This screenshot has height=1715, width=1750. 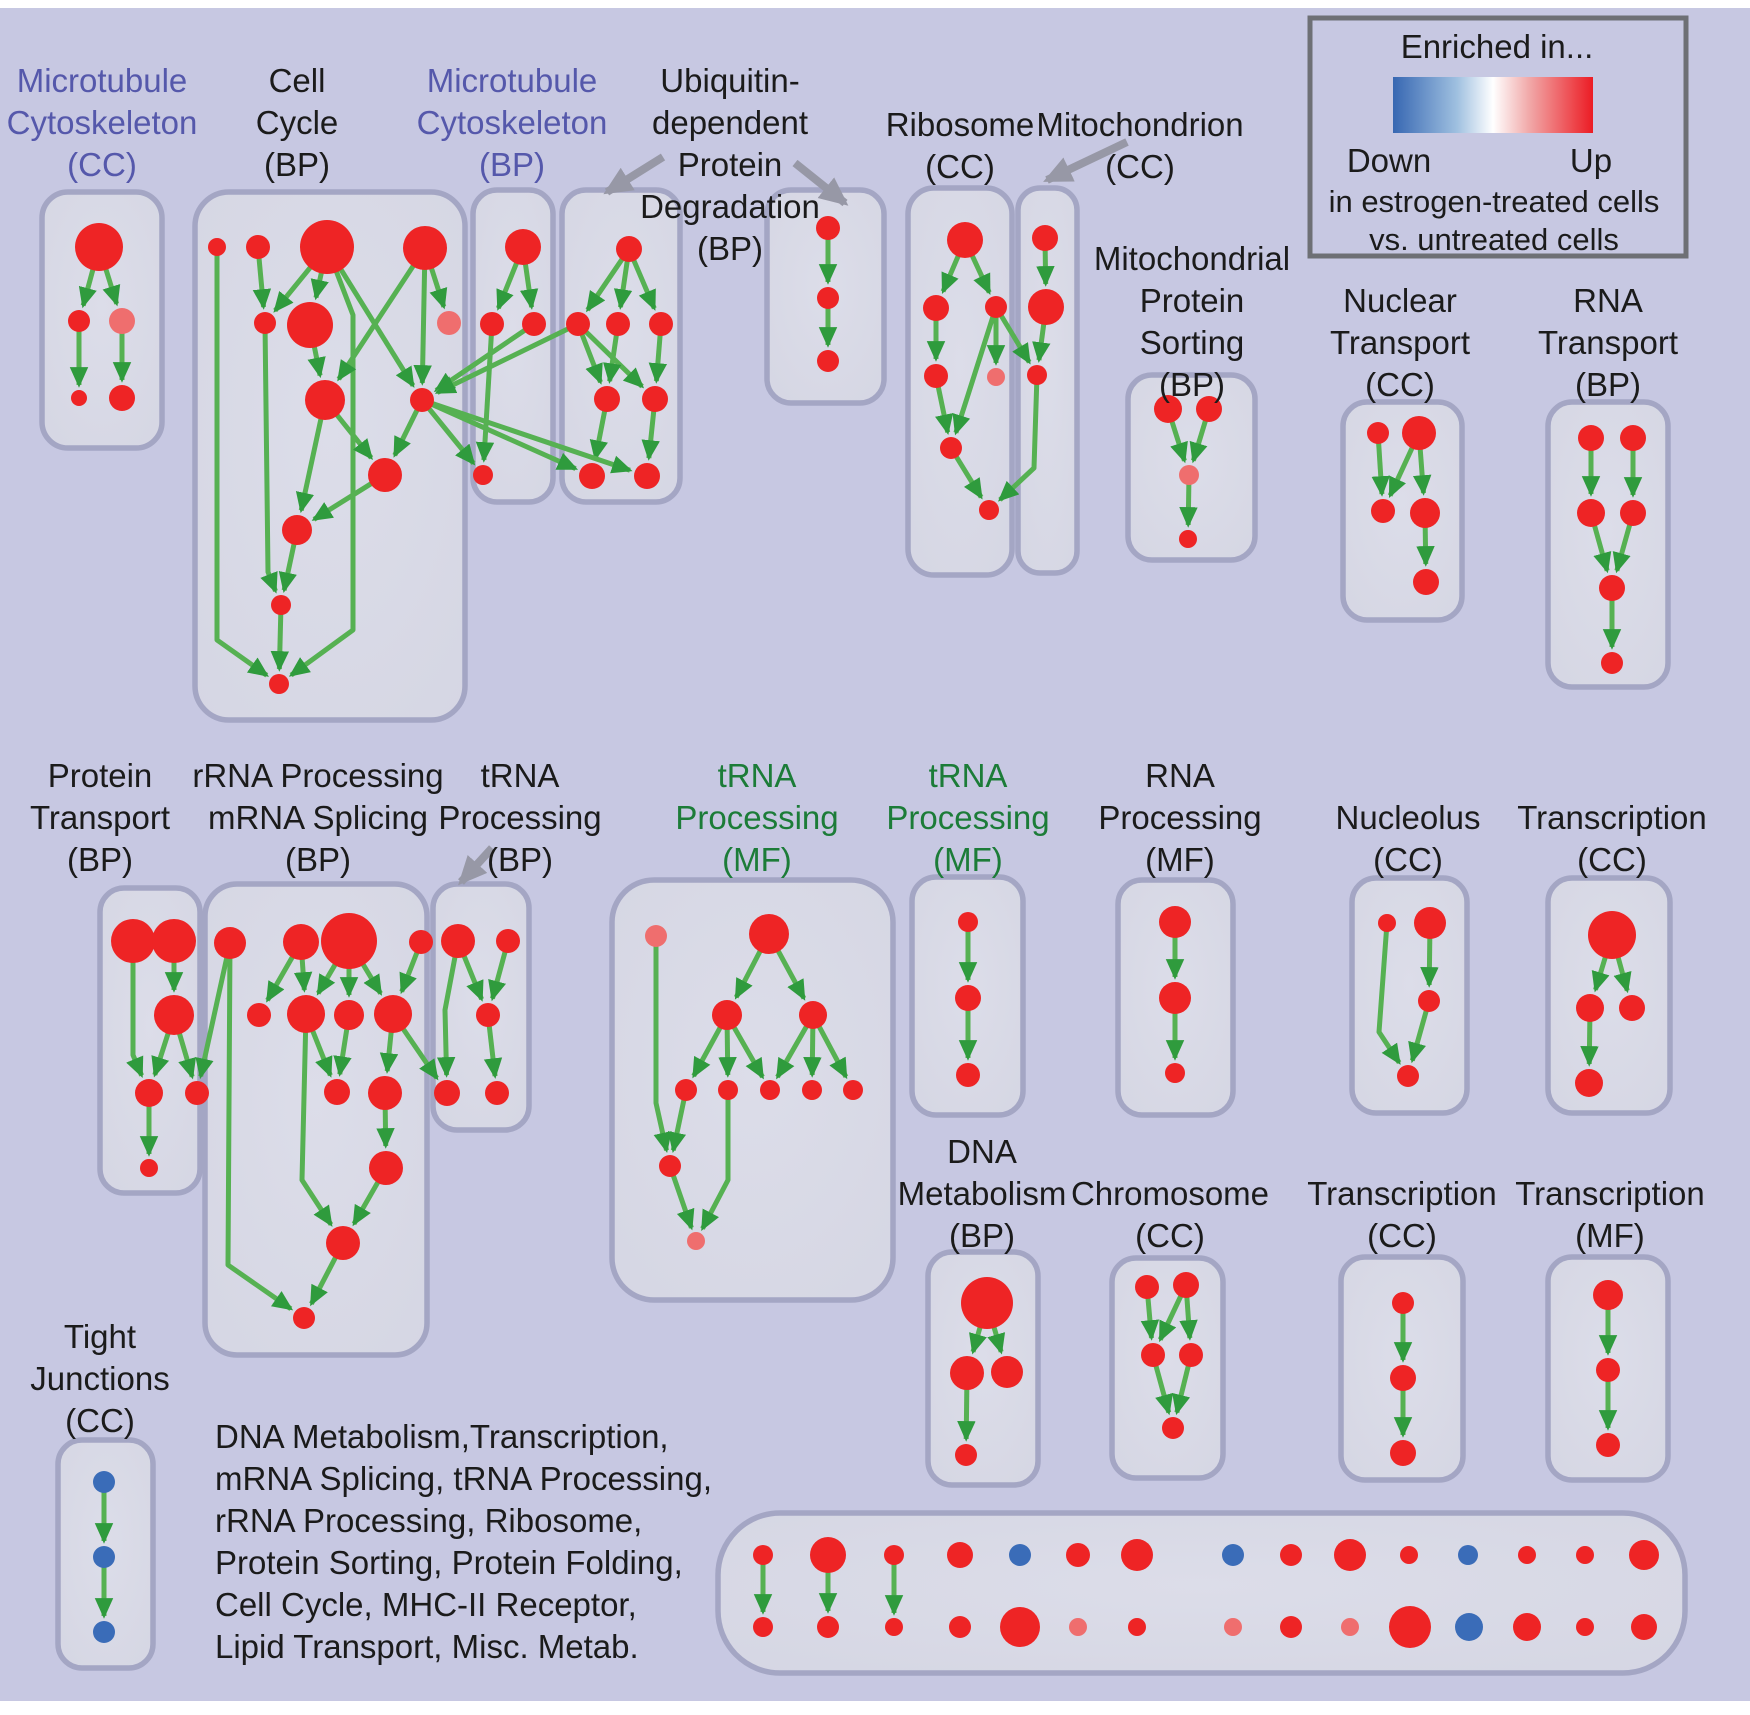 What do you see at coordinates (1591, 160) in the screenshot?
I see `legend-up-label: Up` at bounding box center [1591, 160].